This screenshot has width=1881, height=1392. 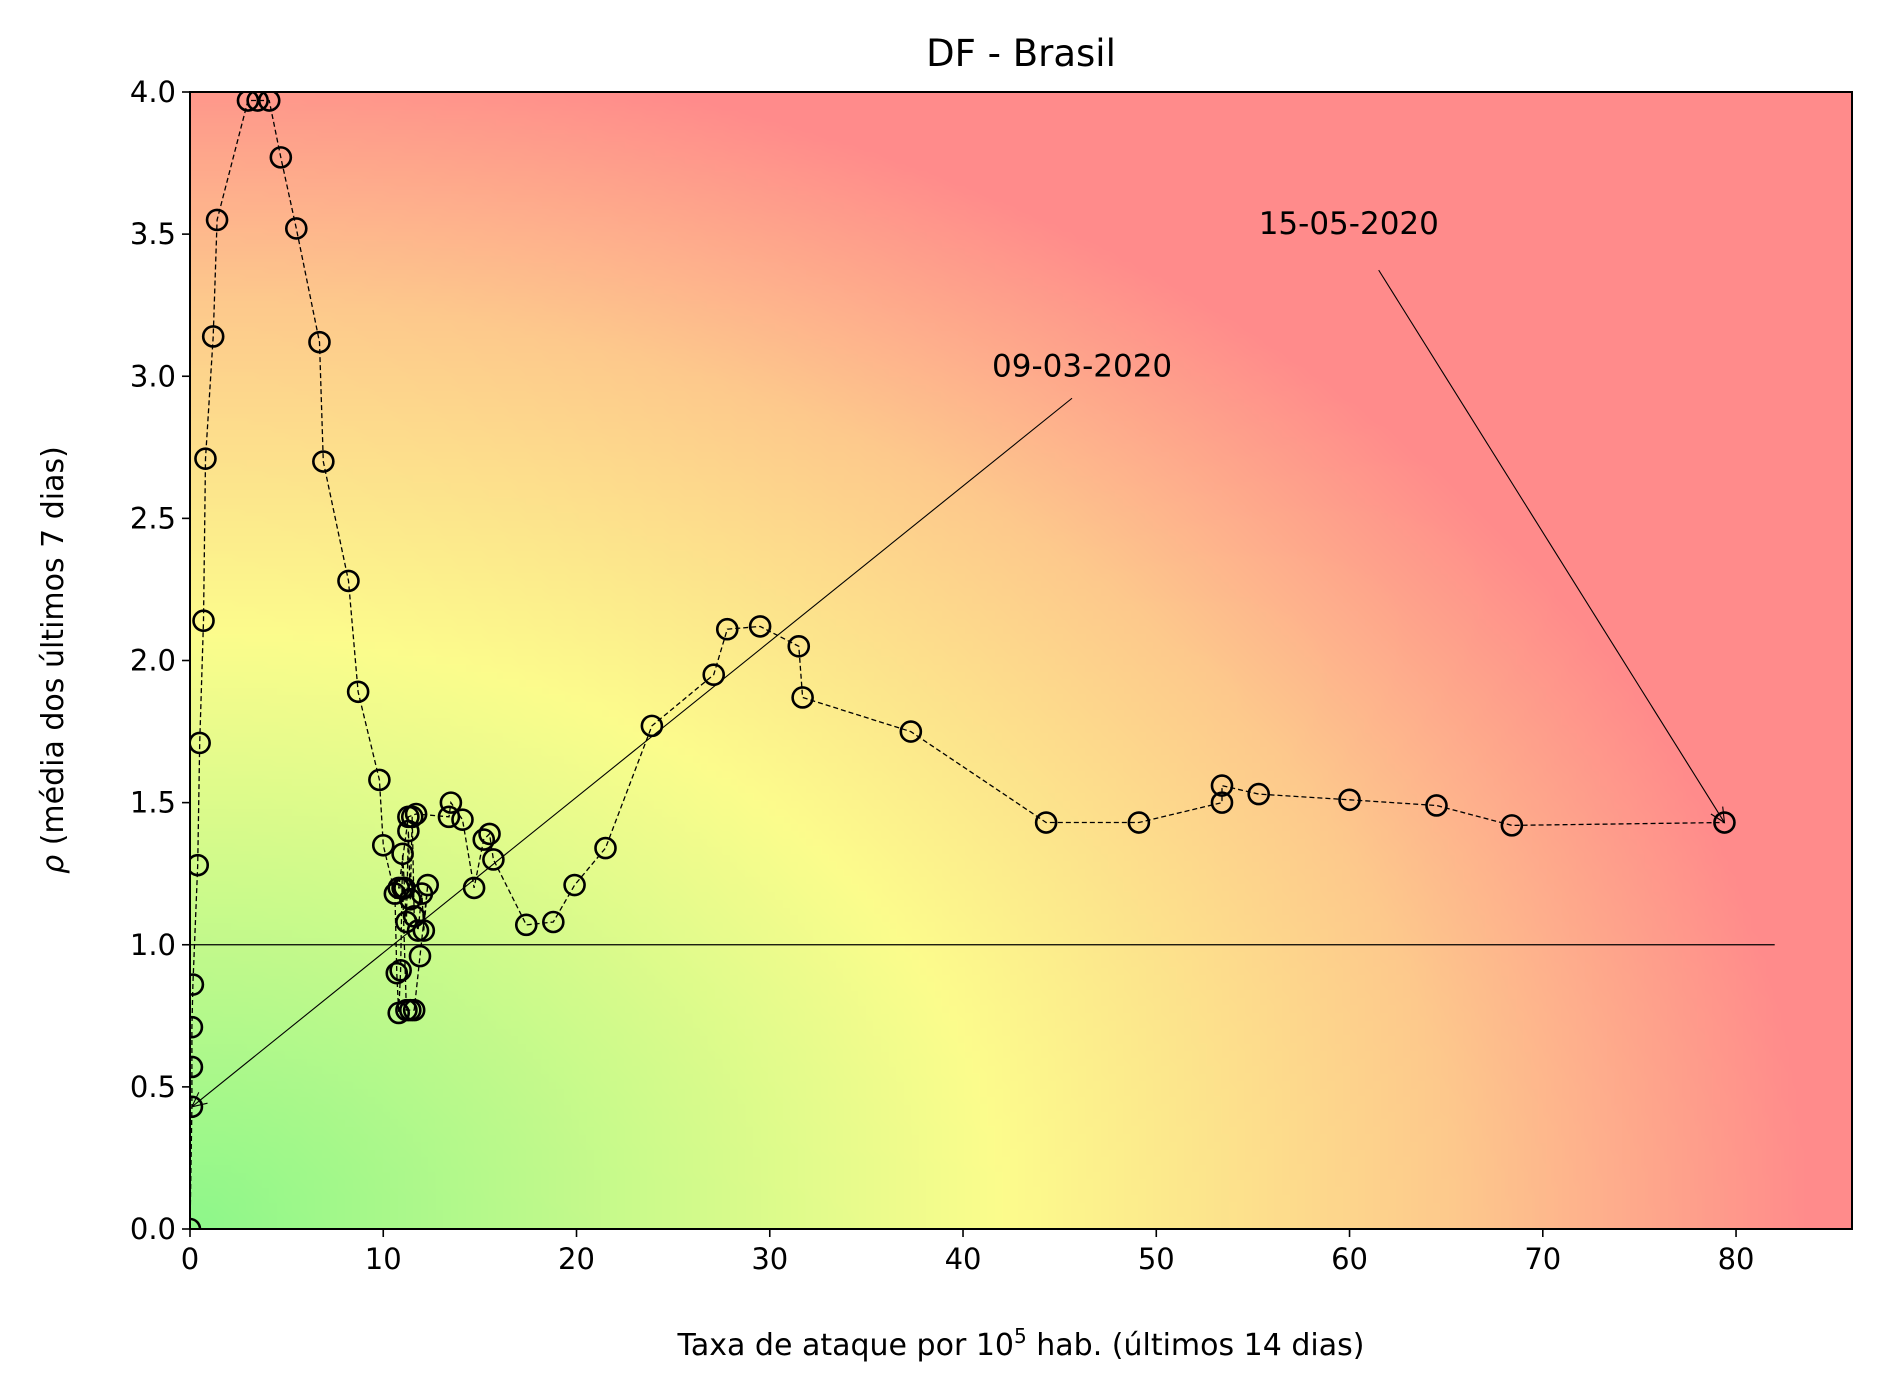 I want to click on x-tick-label: 60, so click(x=1349, y=1259).